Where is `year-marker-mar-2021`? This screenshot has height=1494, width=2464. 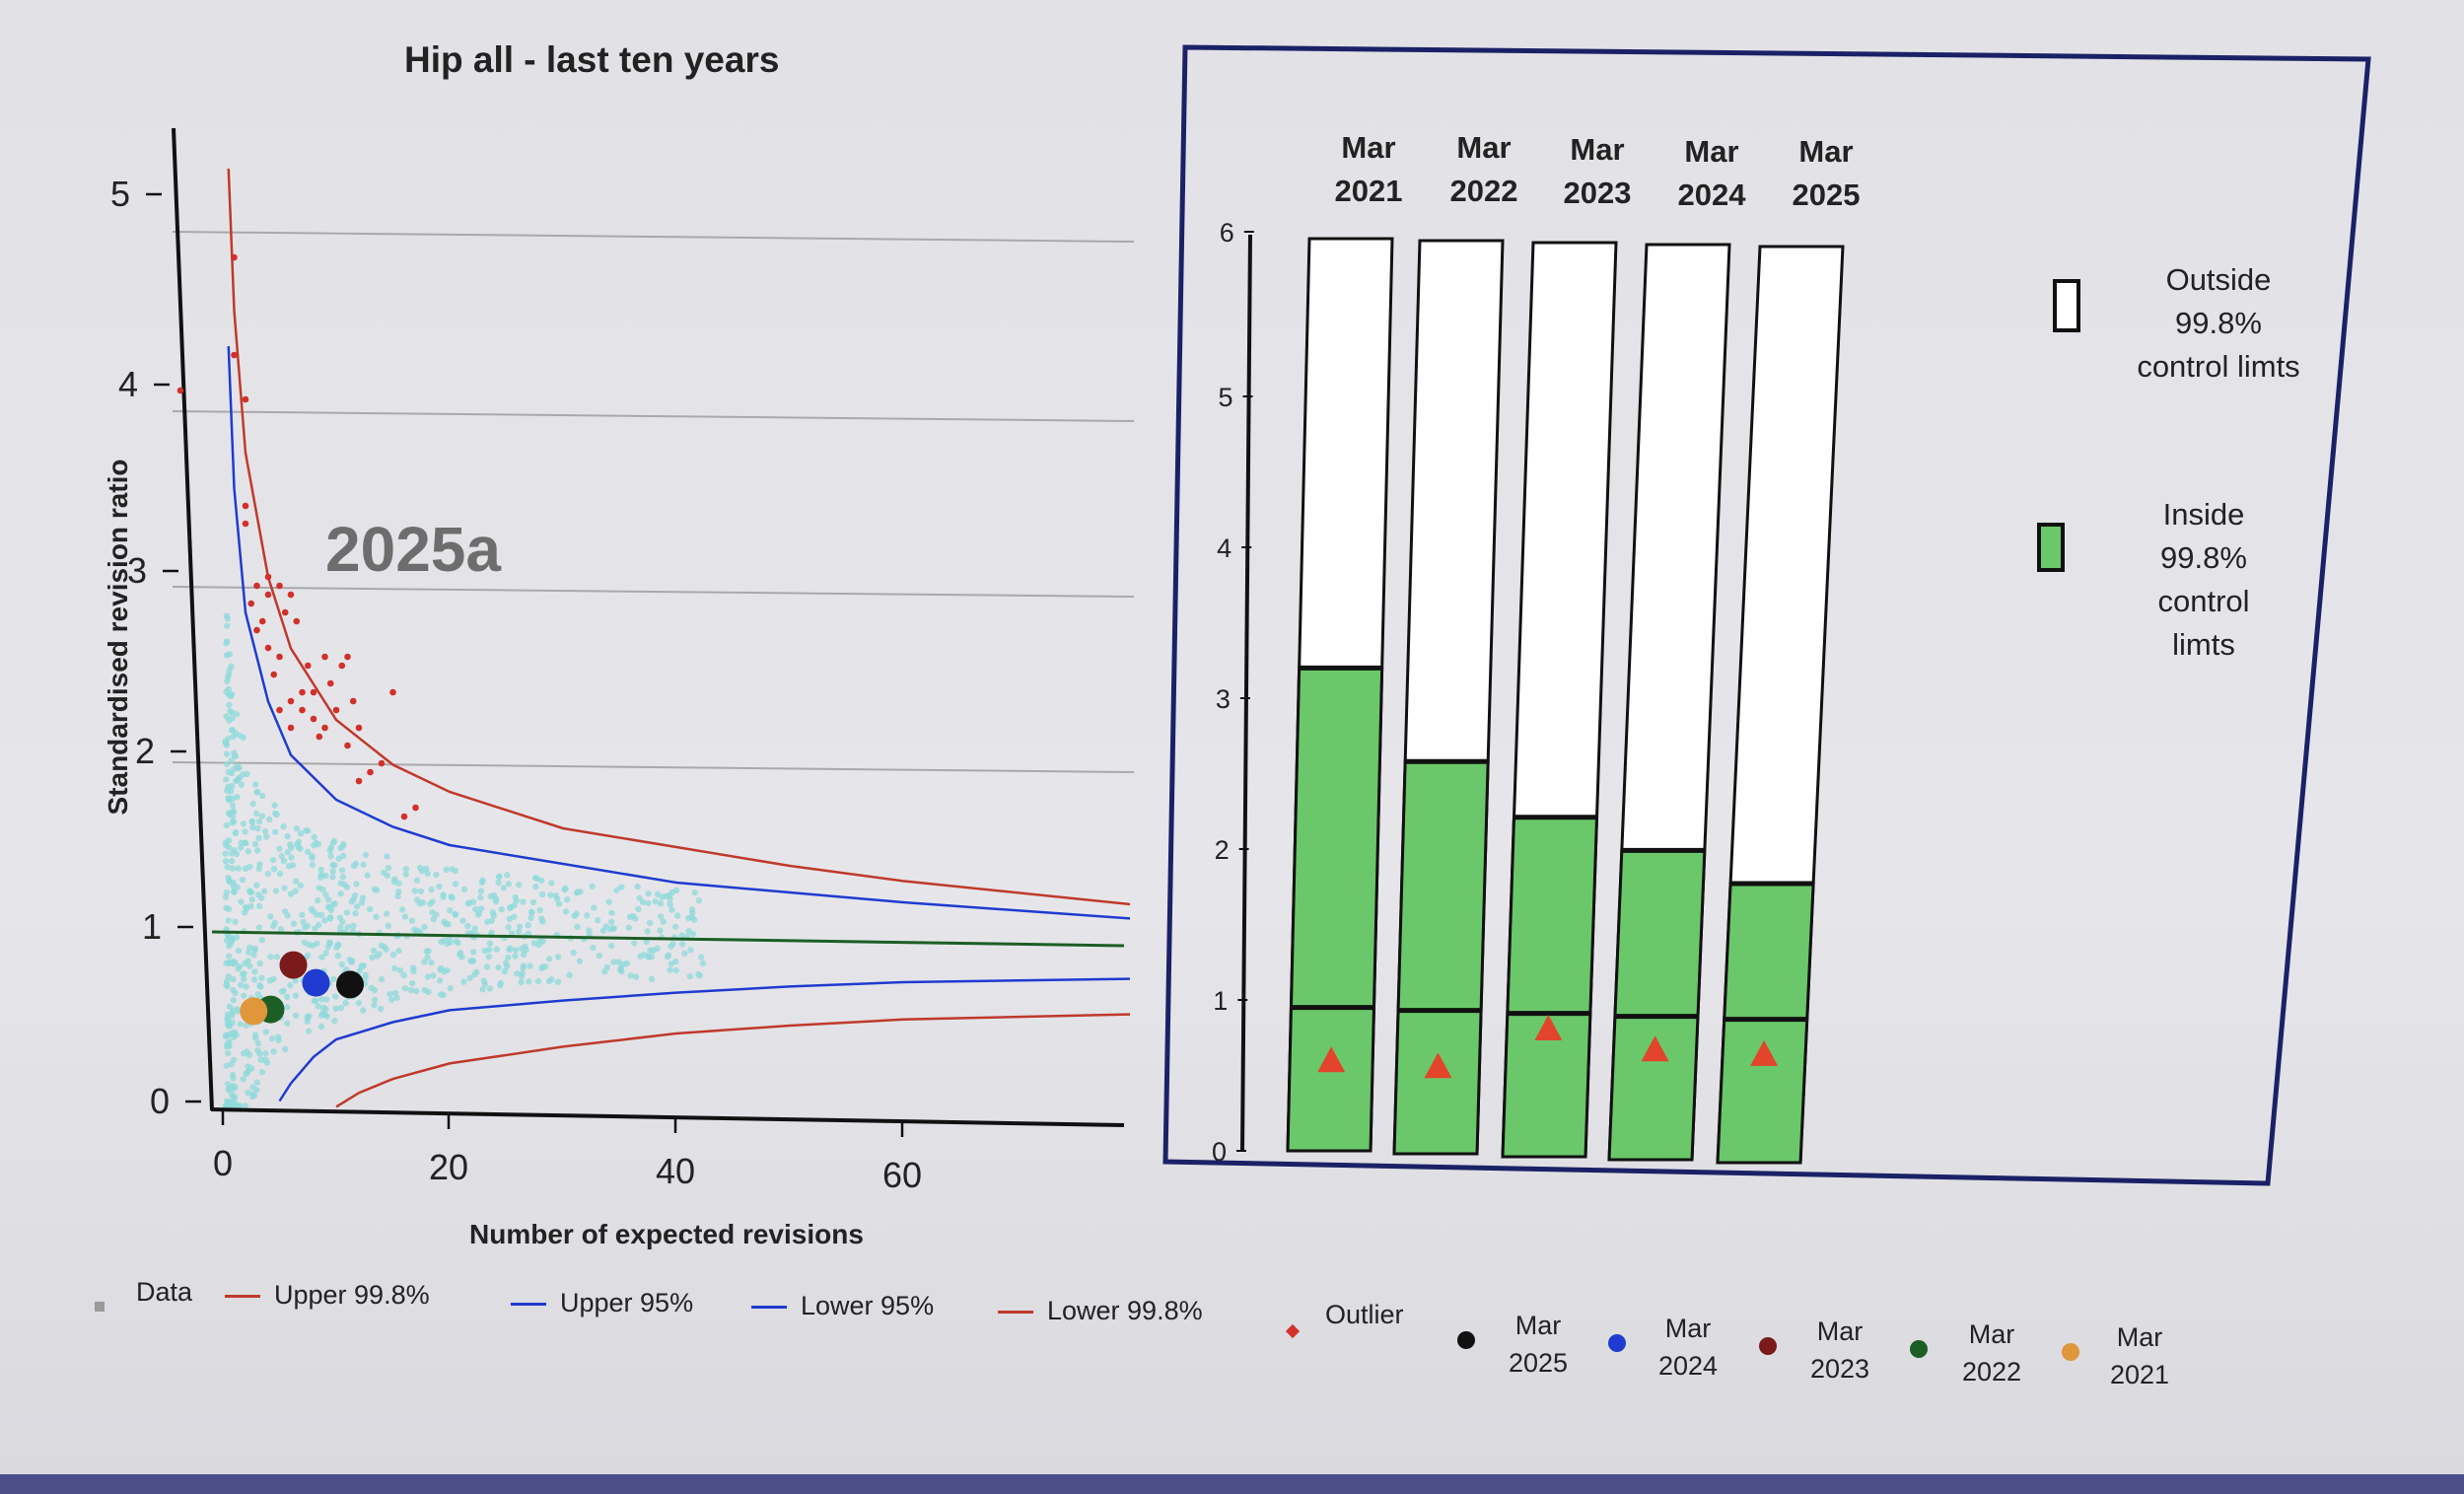
year-marker-mar-2021 is located at coordinates (254, 1011).